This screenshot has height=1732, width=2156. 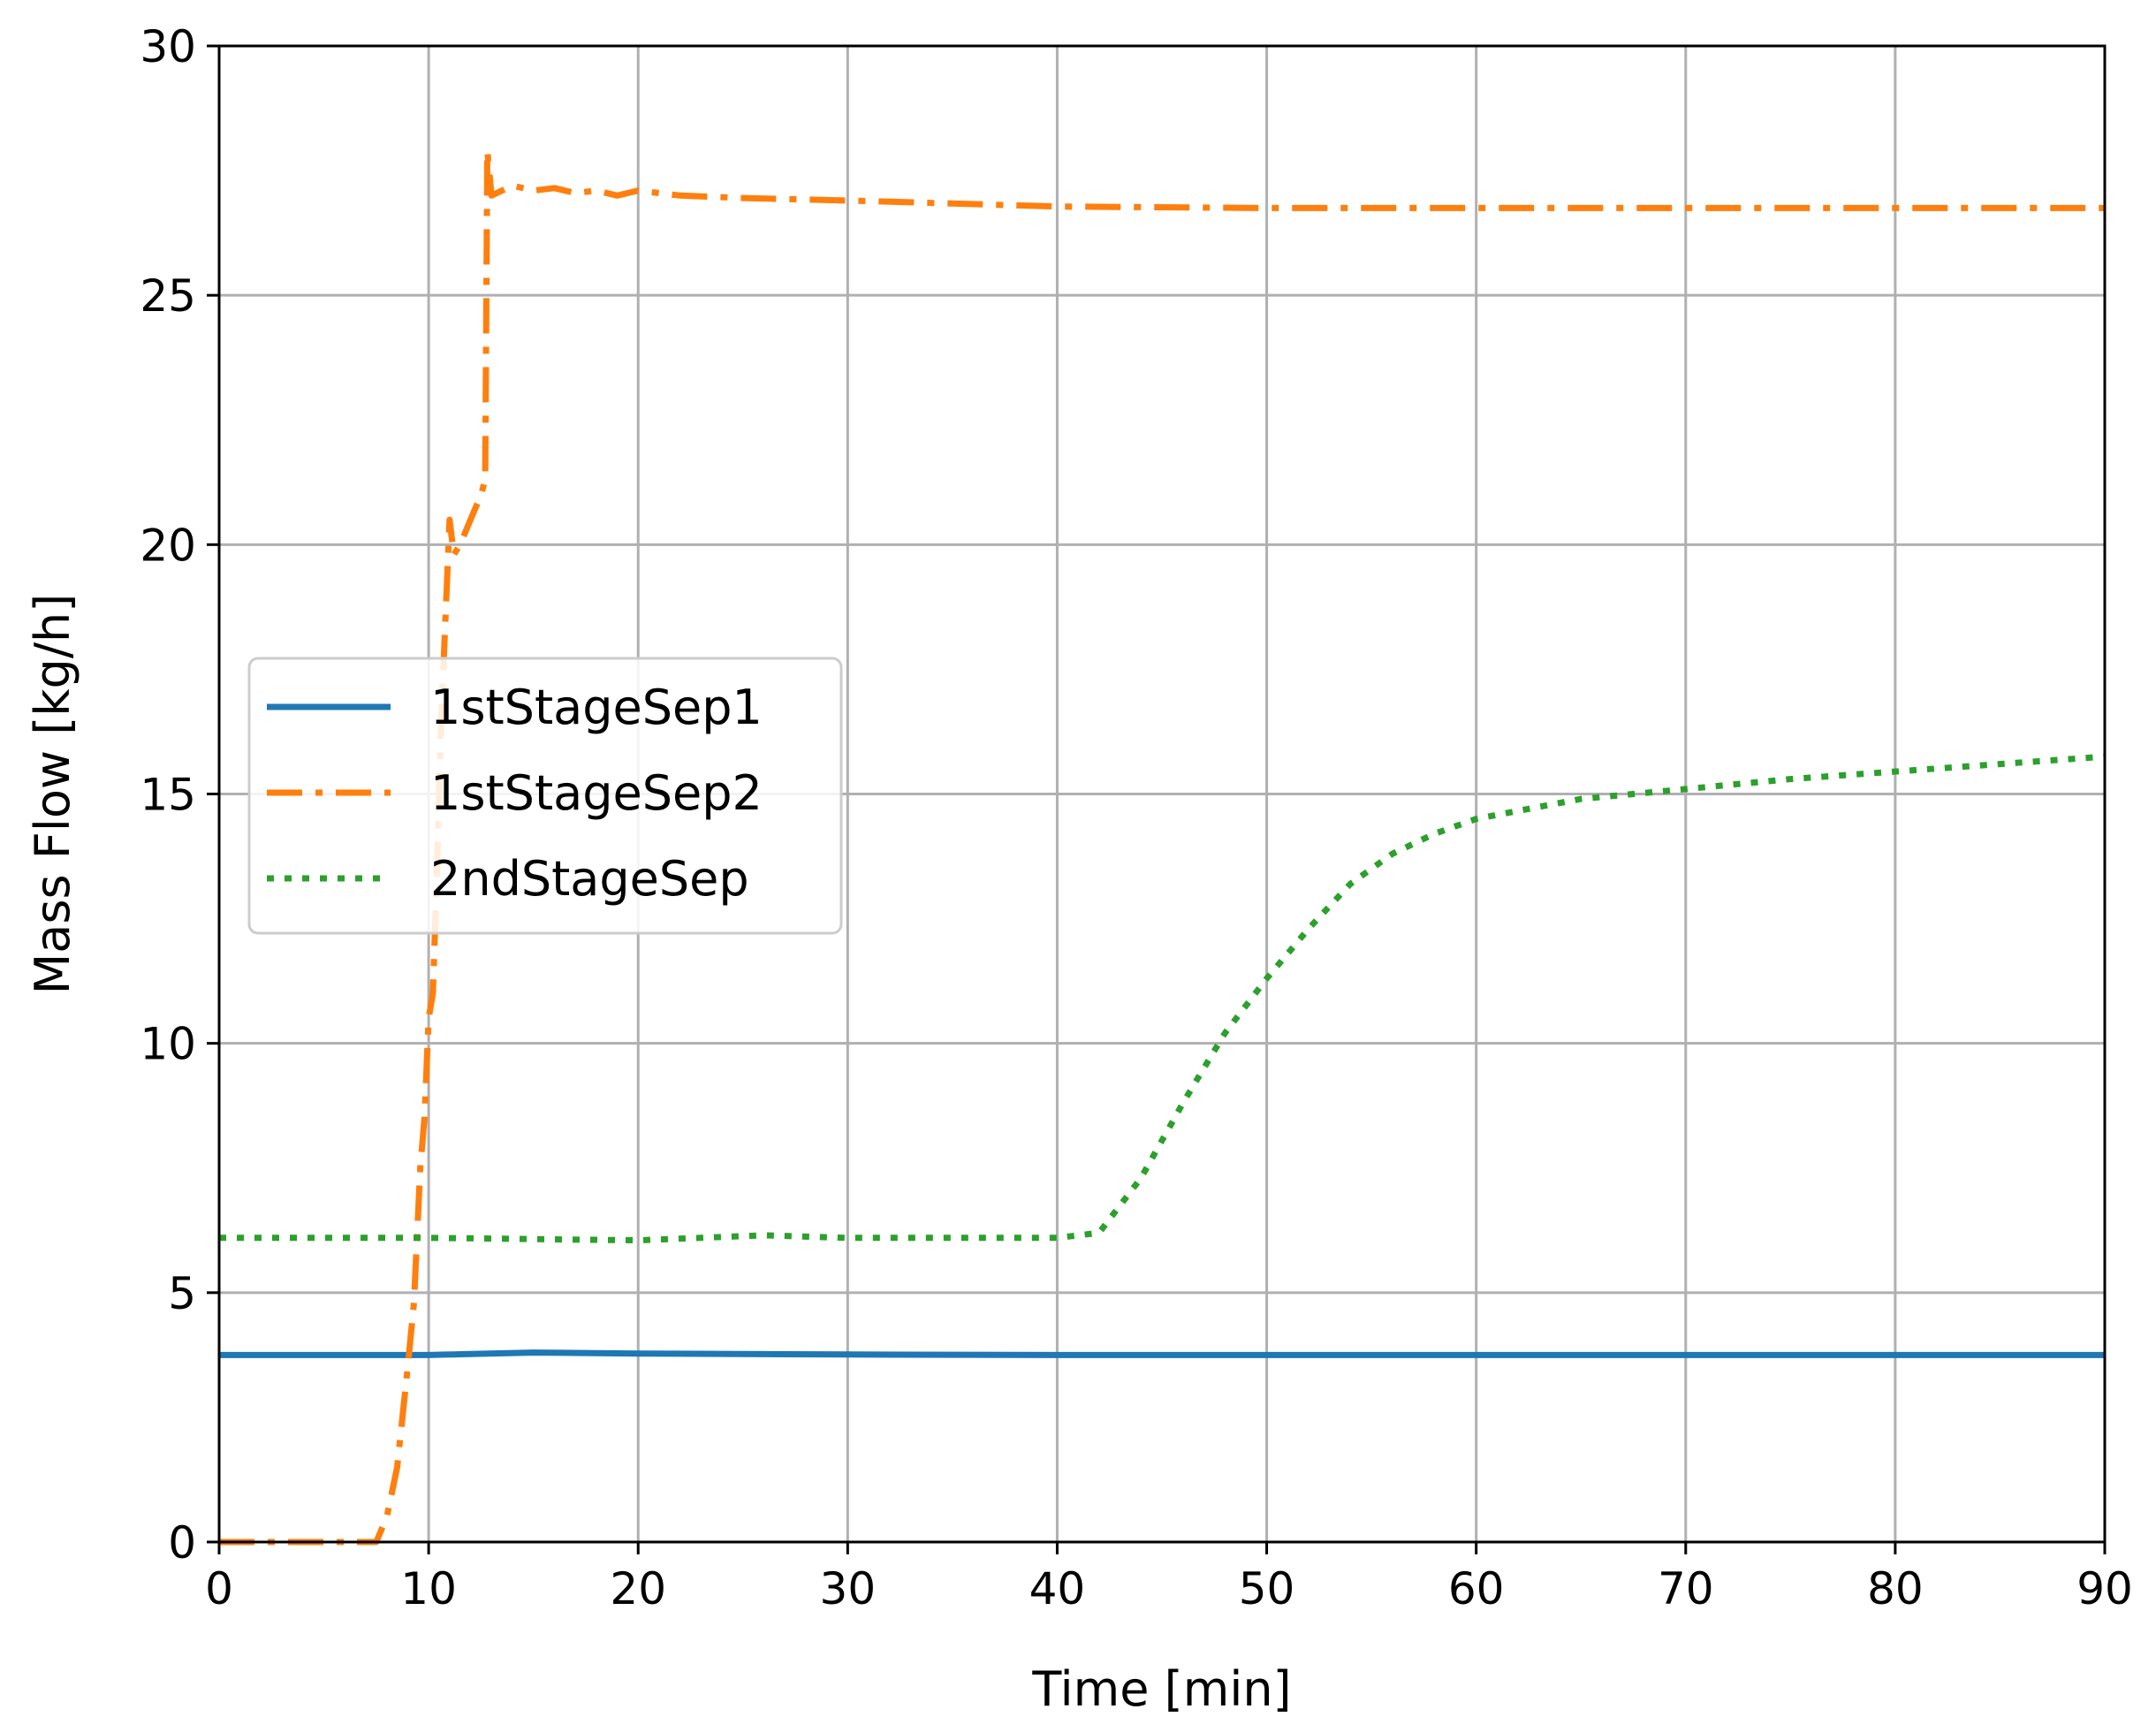 What do you see at coordinates (1057, 1588) in the screenshot?
I see `x-tick-label: 40` at bounding box center [1057, 1588].